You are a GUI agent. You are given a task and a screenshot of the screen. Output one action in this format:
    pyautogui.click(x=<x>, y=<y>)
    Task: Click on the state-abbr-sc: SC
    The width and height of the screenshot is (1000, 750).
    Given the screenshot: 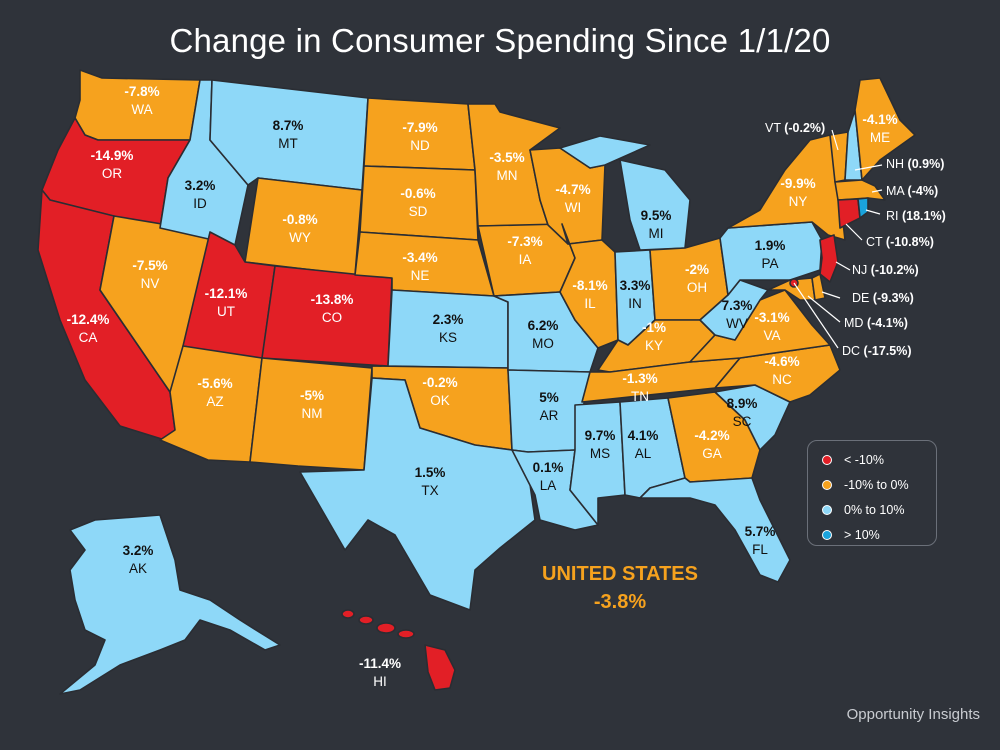 What is the action you would take?
    pyautogui.click(x=742, y=421)
    